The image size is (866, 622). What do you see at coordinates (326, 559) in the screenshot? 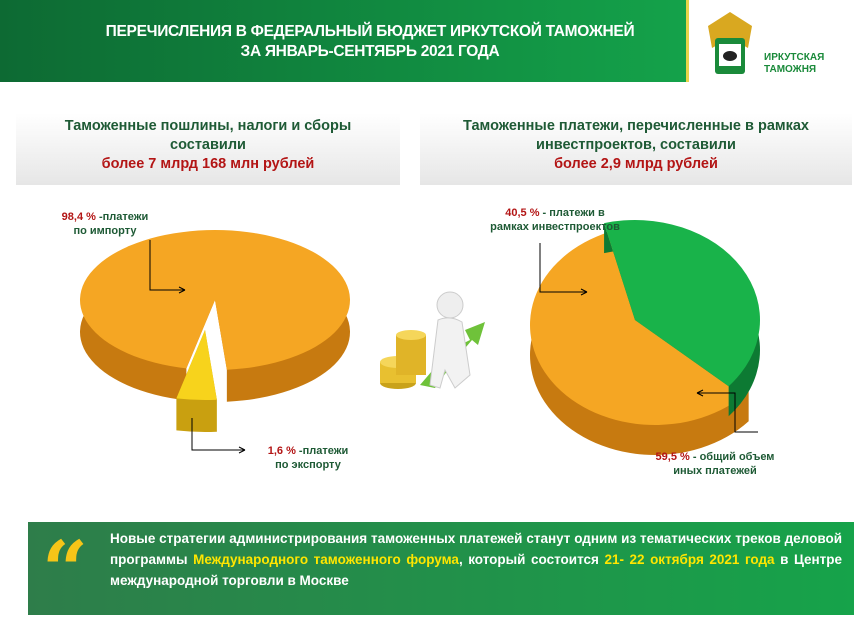
I see `forum-name: Международного таможенного форума` at bounding box center [326, 559].